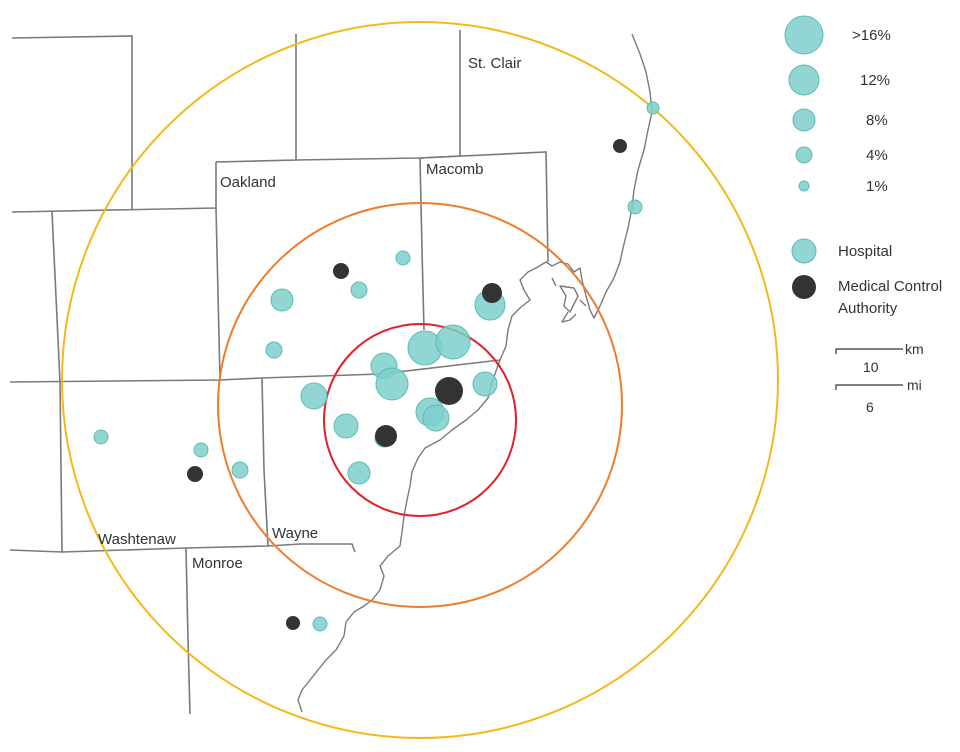  What do you see at coordinates (399, 536) in the screenshot?
I see `detroit-river-shoreline` at bounding box center [399, 536].